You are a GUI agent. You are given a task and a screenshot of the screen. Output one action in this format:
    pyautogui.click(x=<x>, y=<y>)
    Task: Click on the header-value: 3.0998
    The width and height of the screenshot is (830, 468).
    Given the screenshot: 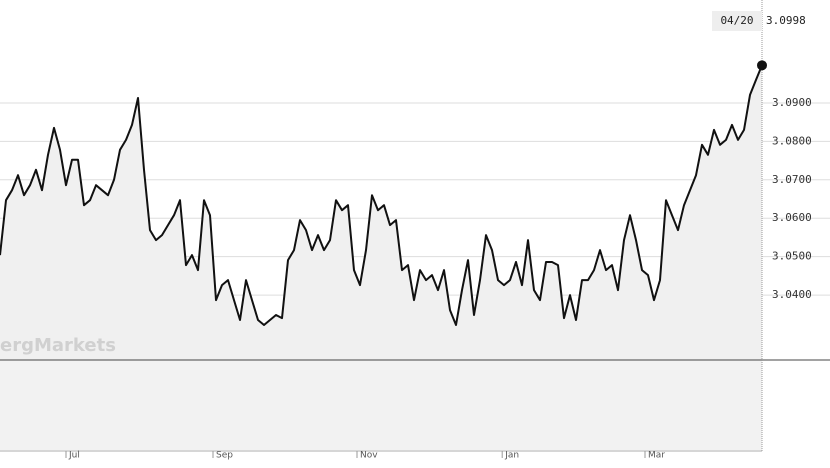 What is the action you would take?
    pyautogui.click(x=786, y=20)
    